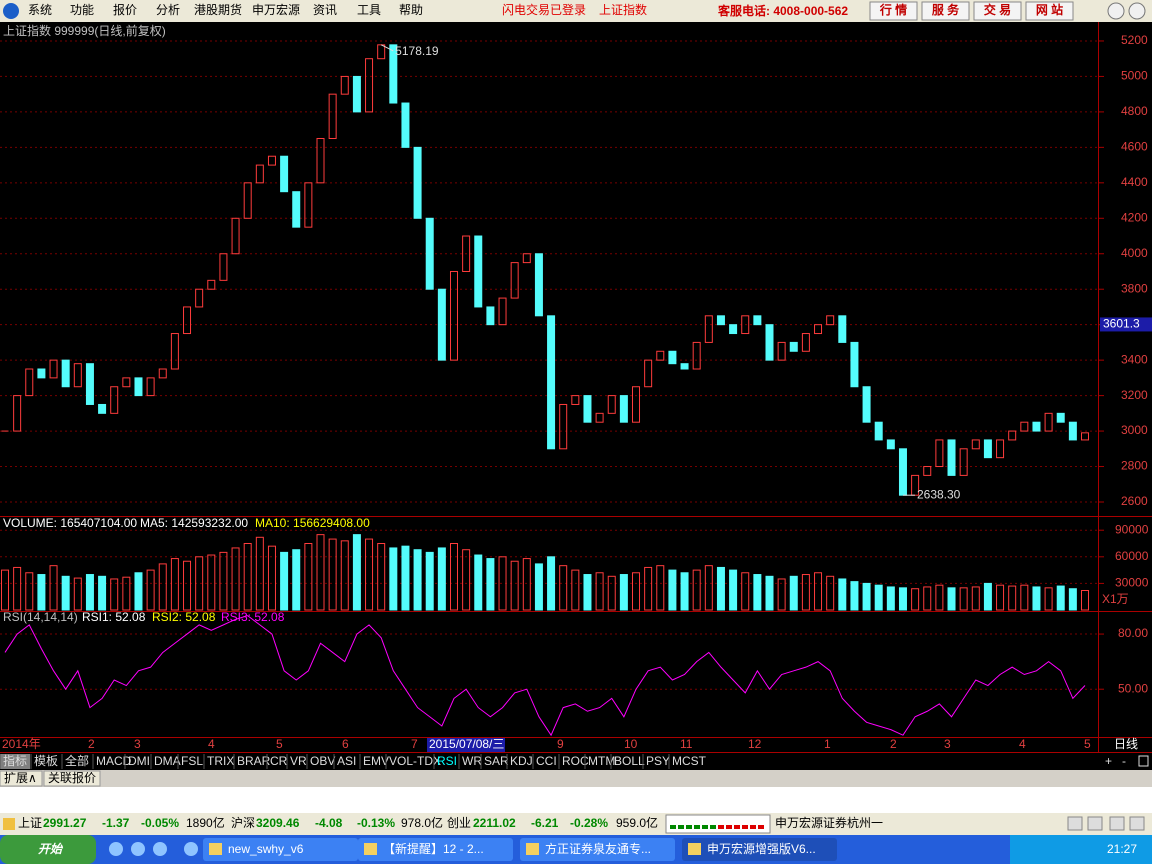  I want to click on rsi-line, so click(545, 676).